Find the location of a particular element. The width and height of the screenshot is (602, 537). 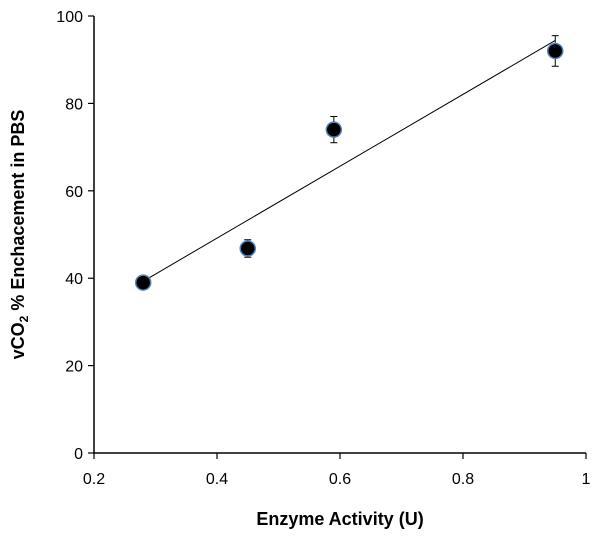

y-tick-label: 40 is located at coordinates (74, 279).